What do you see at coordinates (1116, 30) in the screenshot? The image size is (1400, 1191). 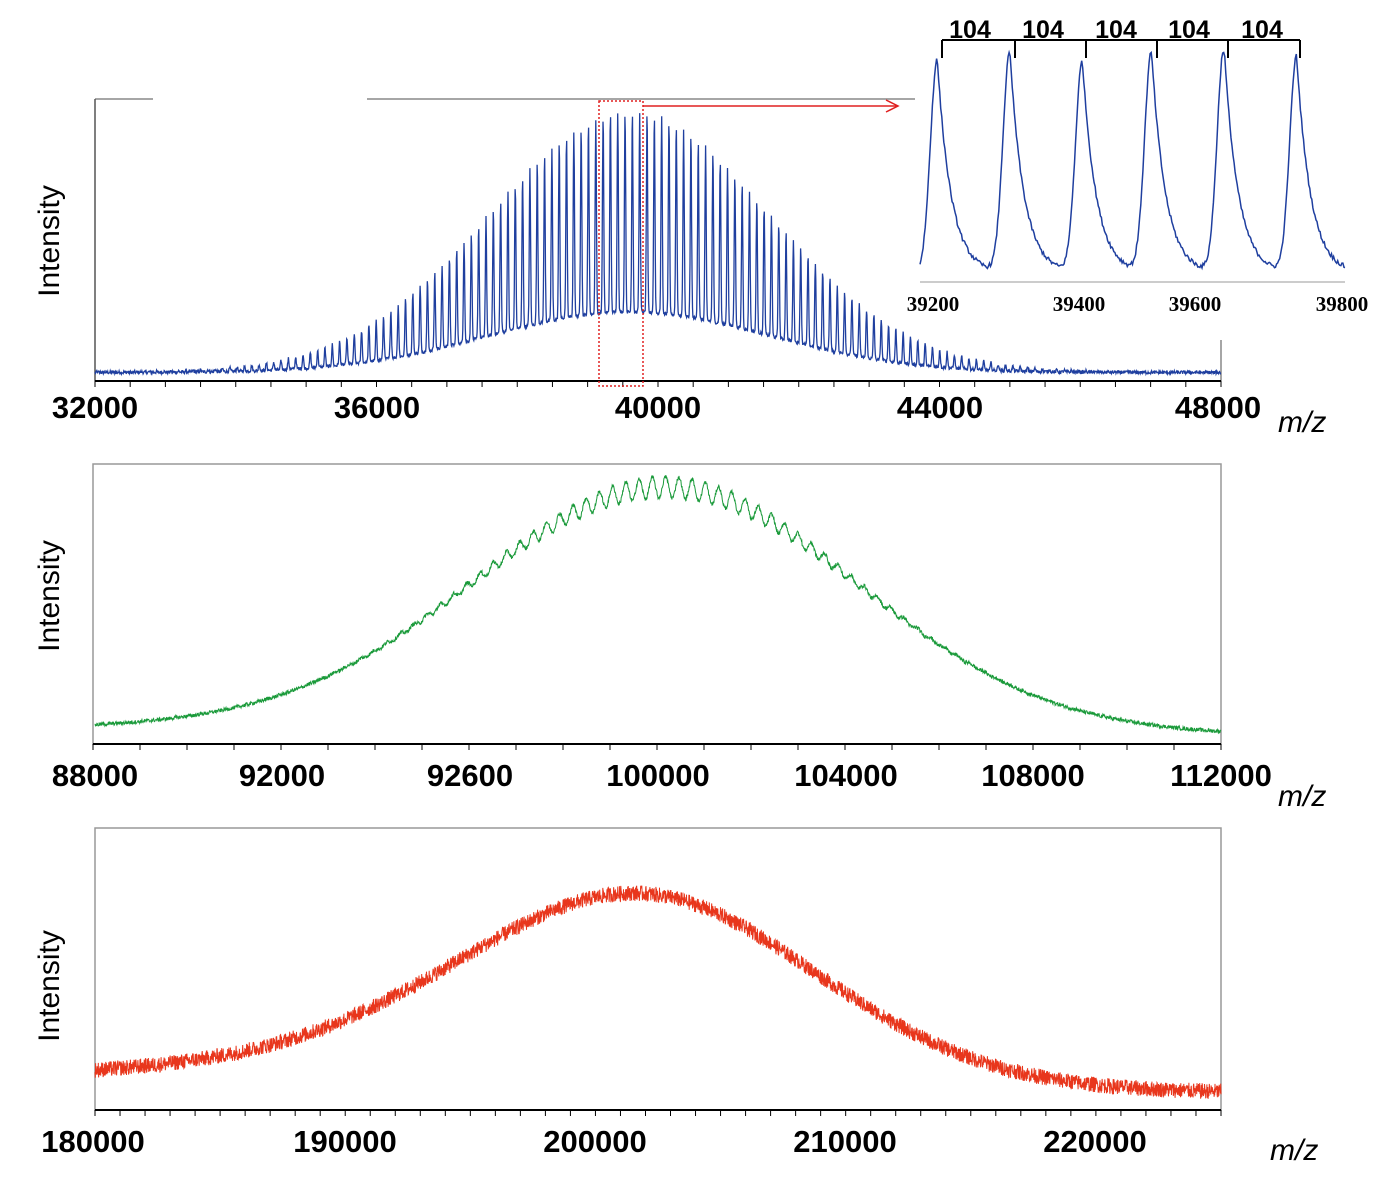 I see `inset-spacing-label-2: 104` at bounding box center [1116, 30].